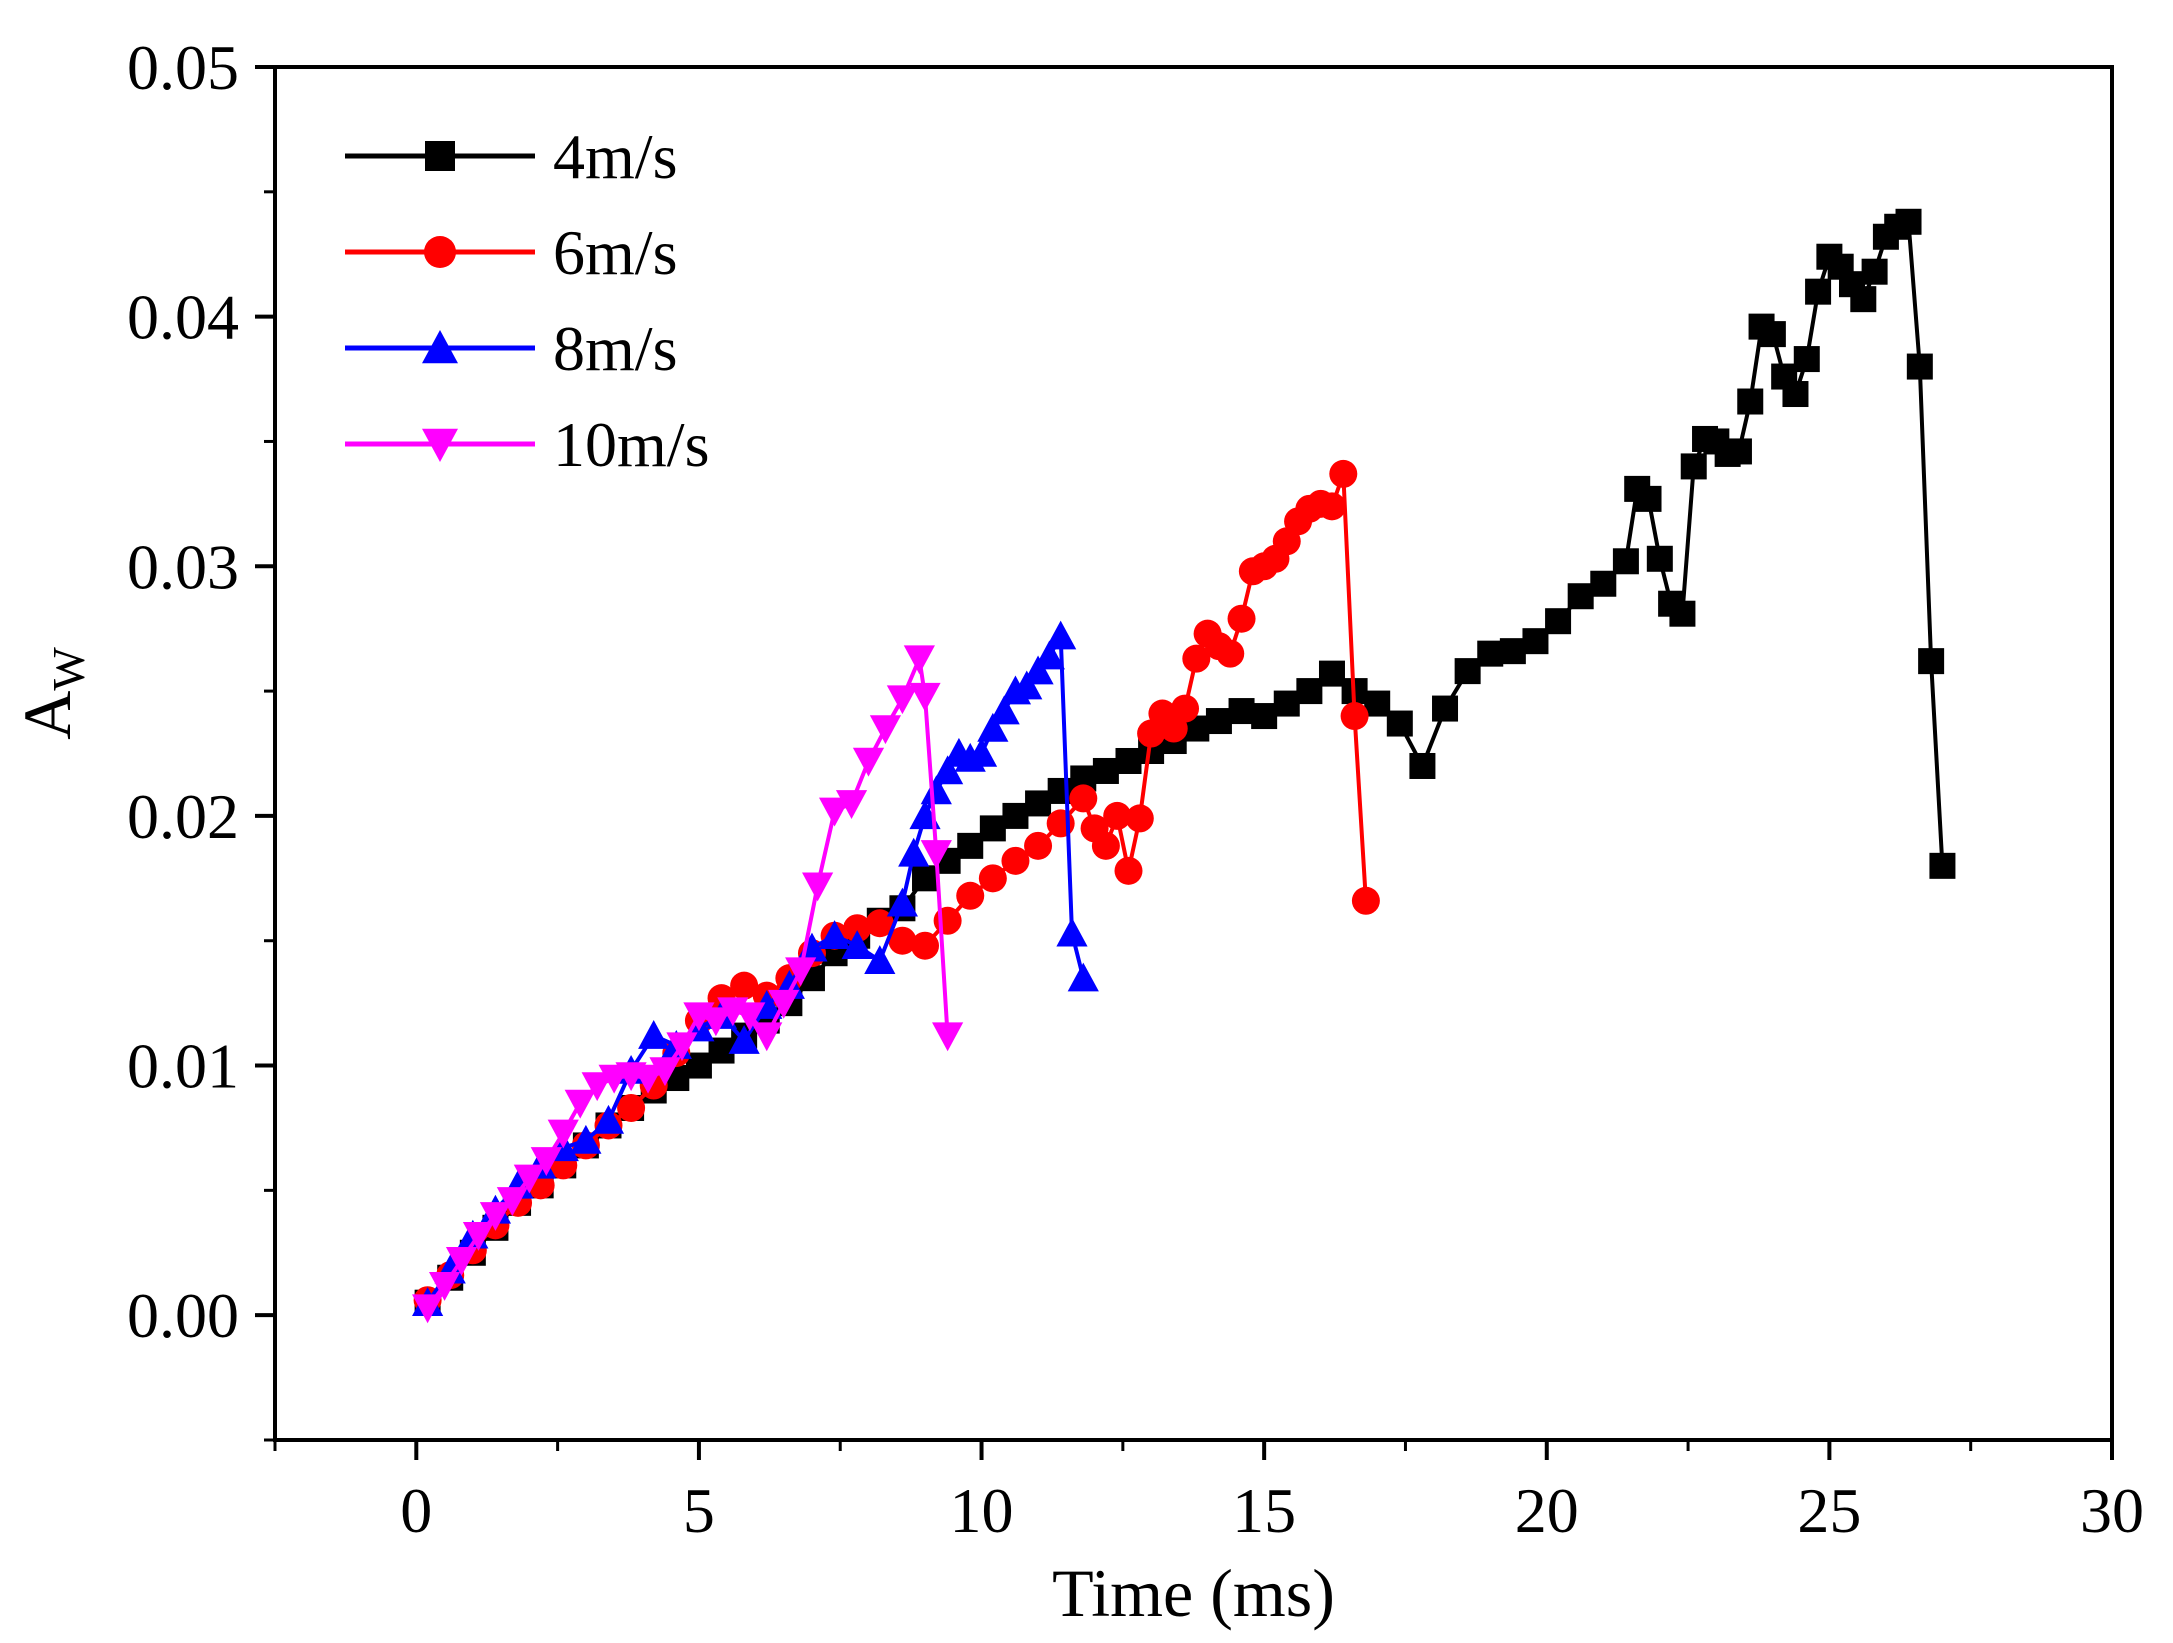 The image size is (2173, 1643). What do you see at coordinates (416, 1510) in the screenshot?
I see `x-tick-label: 0` at bounding box center [416, 1510].